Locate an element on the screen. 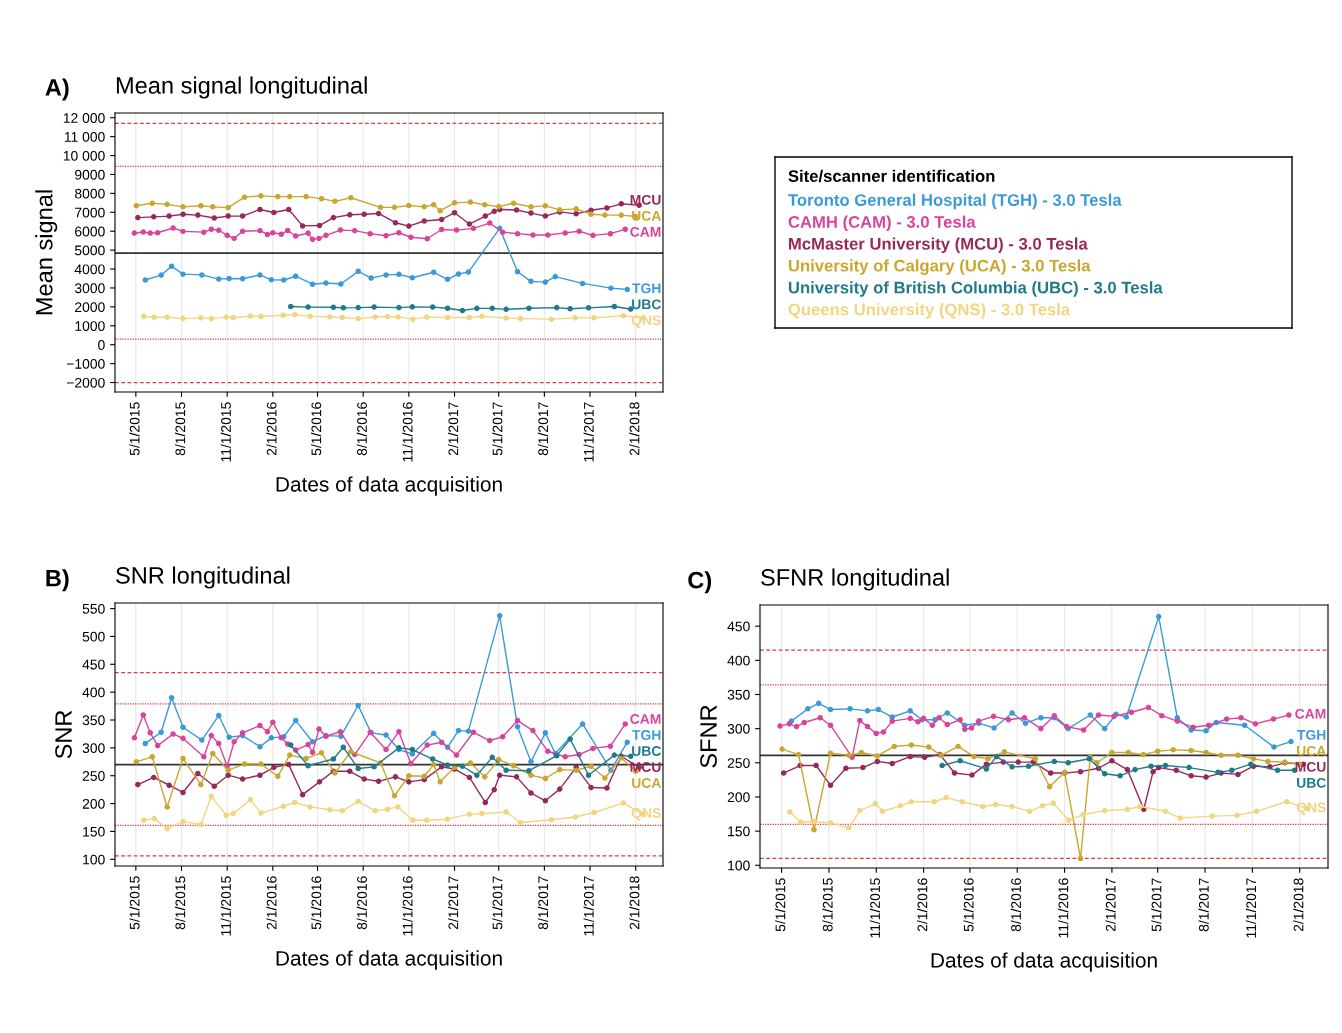  text: C) is located at coordinates (700, 582).